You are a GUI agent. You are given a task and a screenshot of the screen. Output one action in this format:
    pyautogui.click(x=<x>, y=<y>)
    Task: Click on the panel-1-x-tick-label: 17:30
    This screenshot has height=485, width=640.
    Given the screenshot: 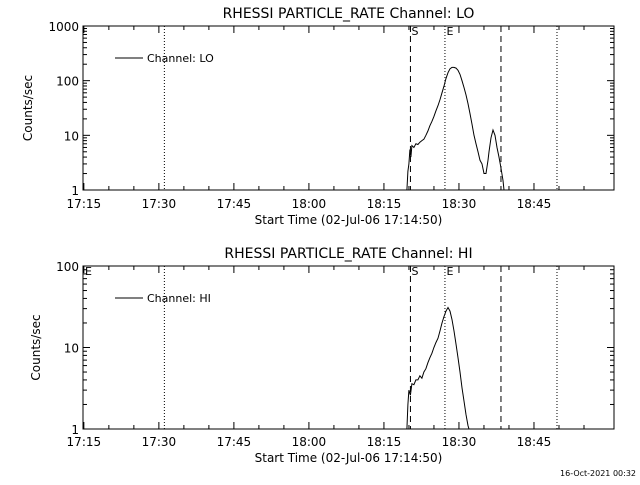 What is the action you would take?
    pyautogui.click(x=159, y=204)
    